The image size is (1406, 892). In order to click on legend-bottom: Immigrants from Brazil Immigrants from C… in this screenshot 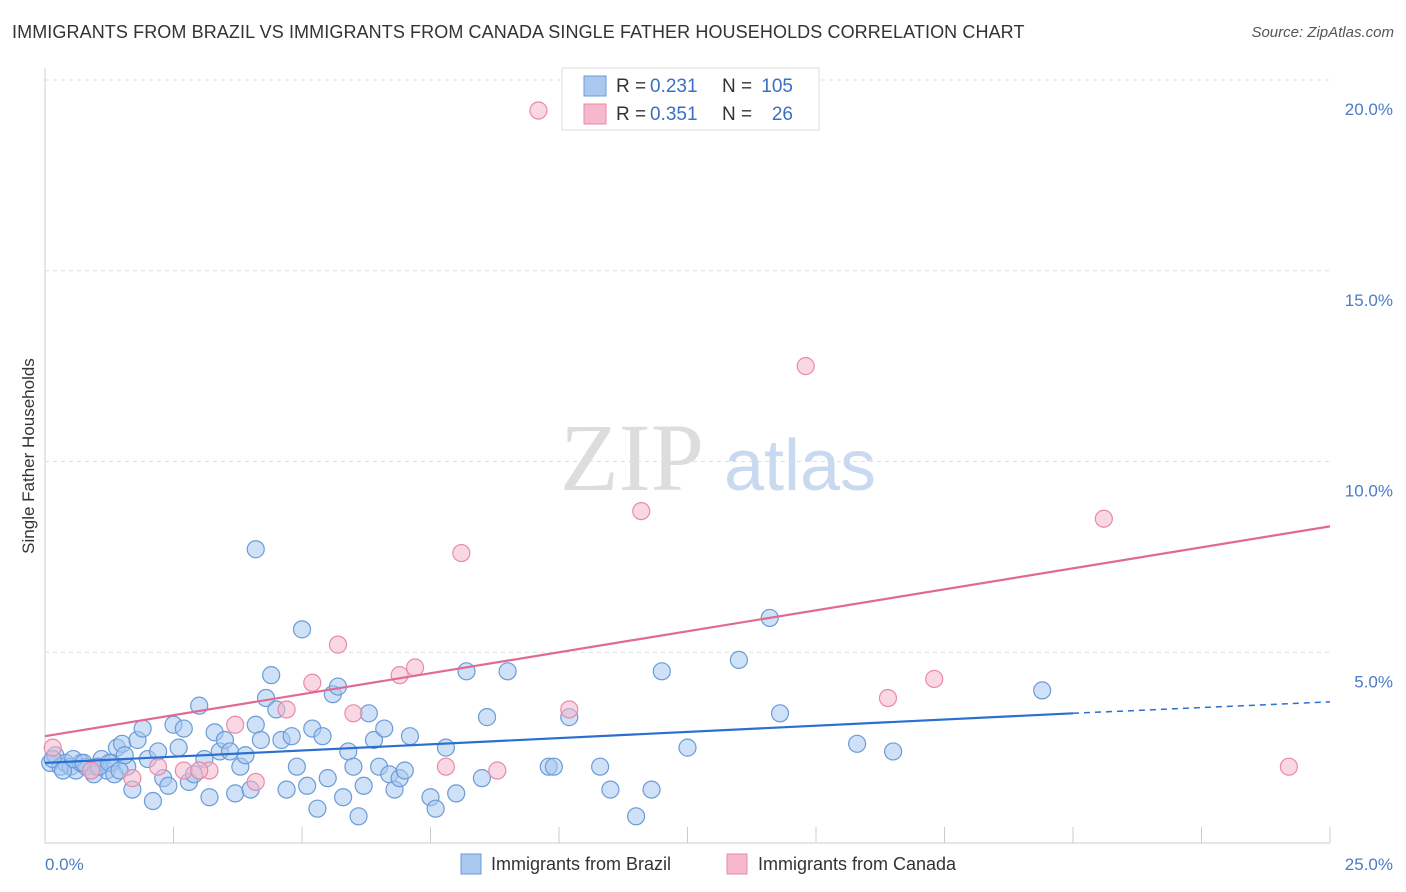, I will do `click(708, 864)`.